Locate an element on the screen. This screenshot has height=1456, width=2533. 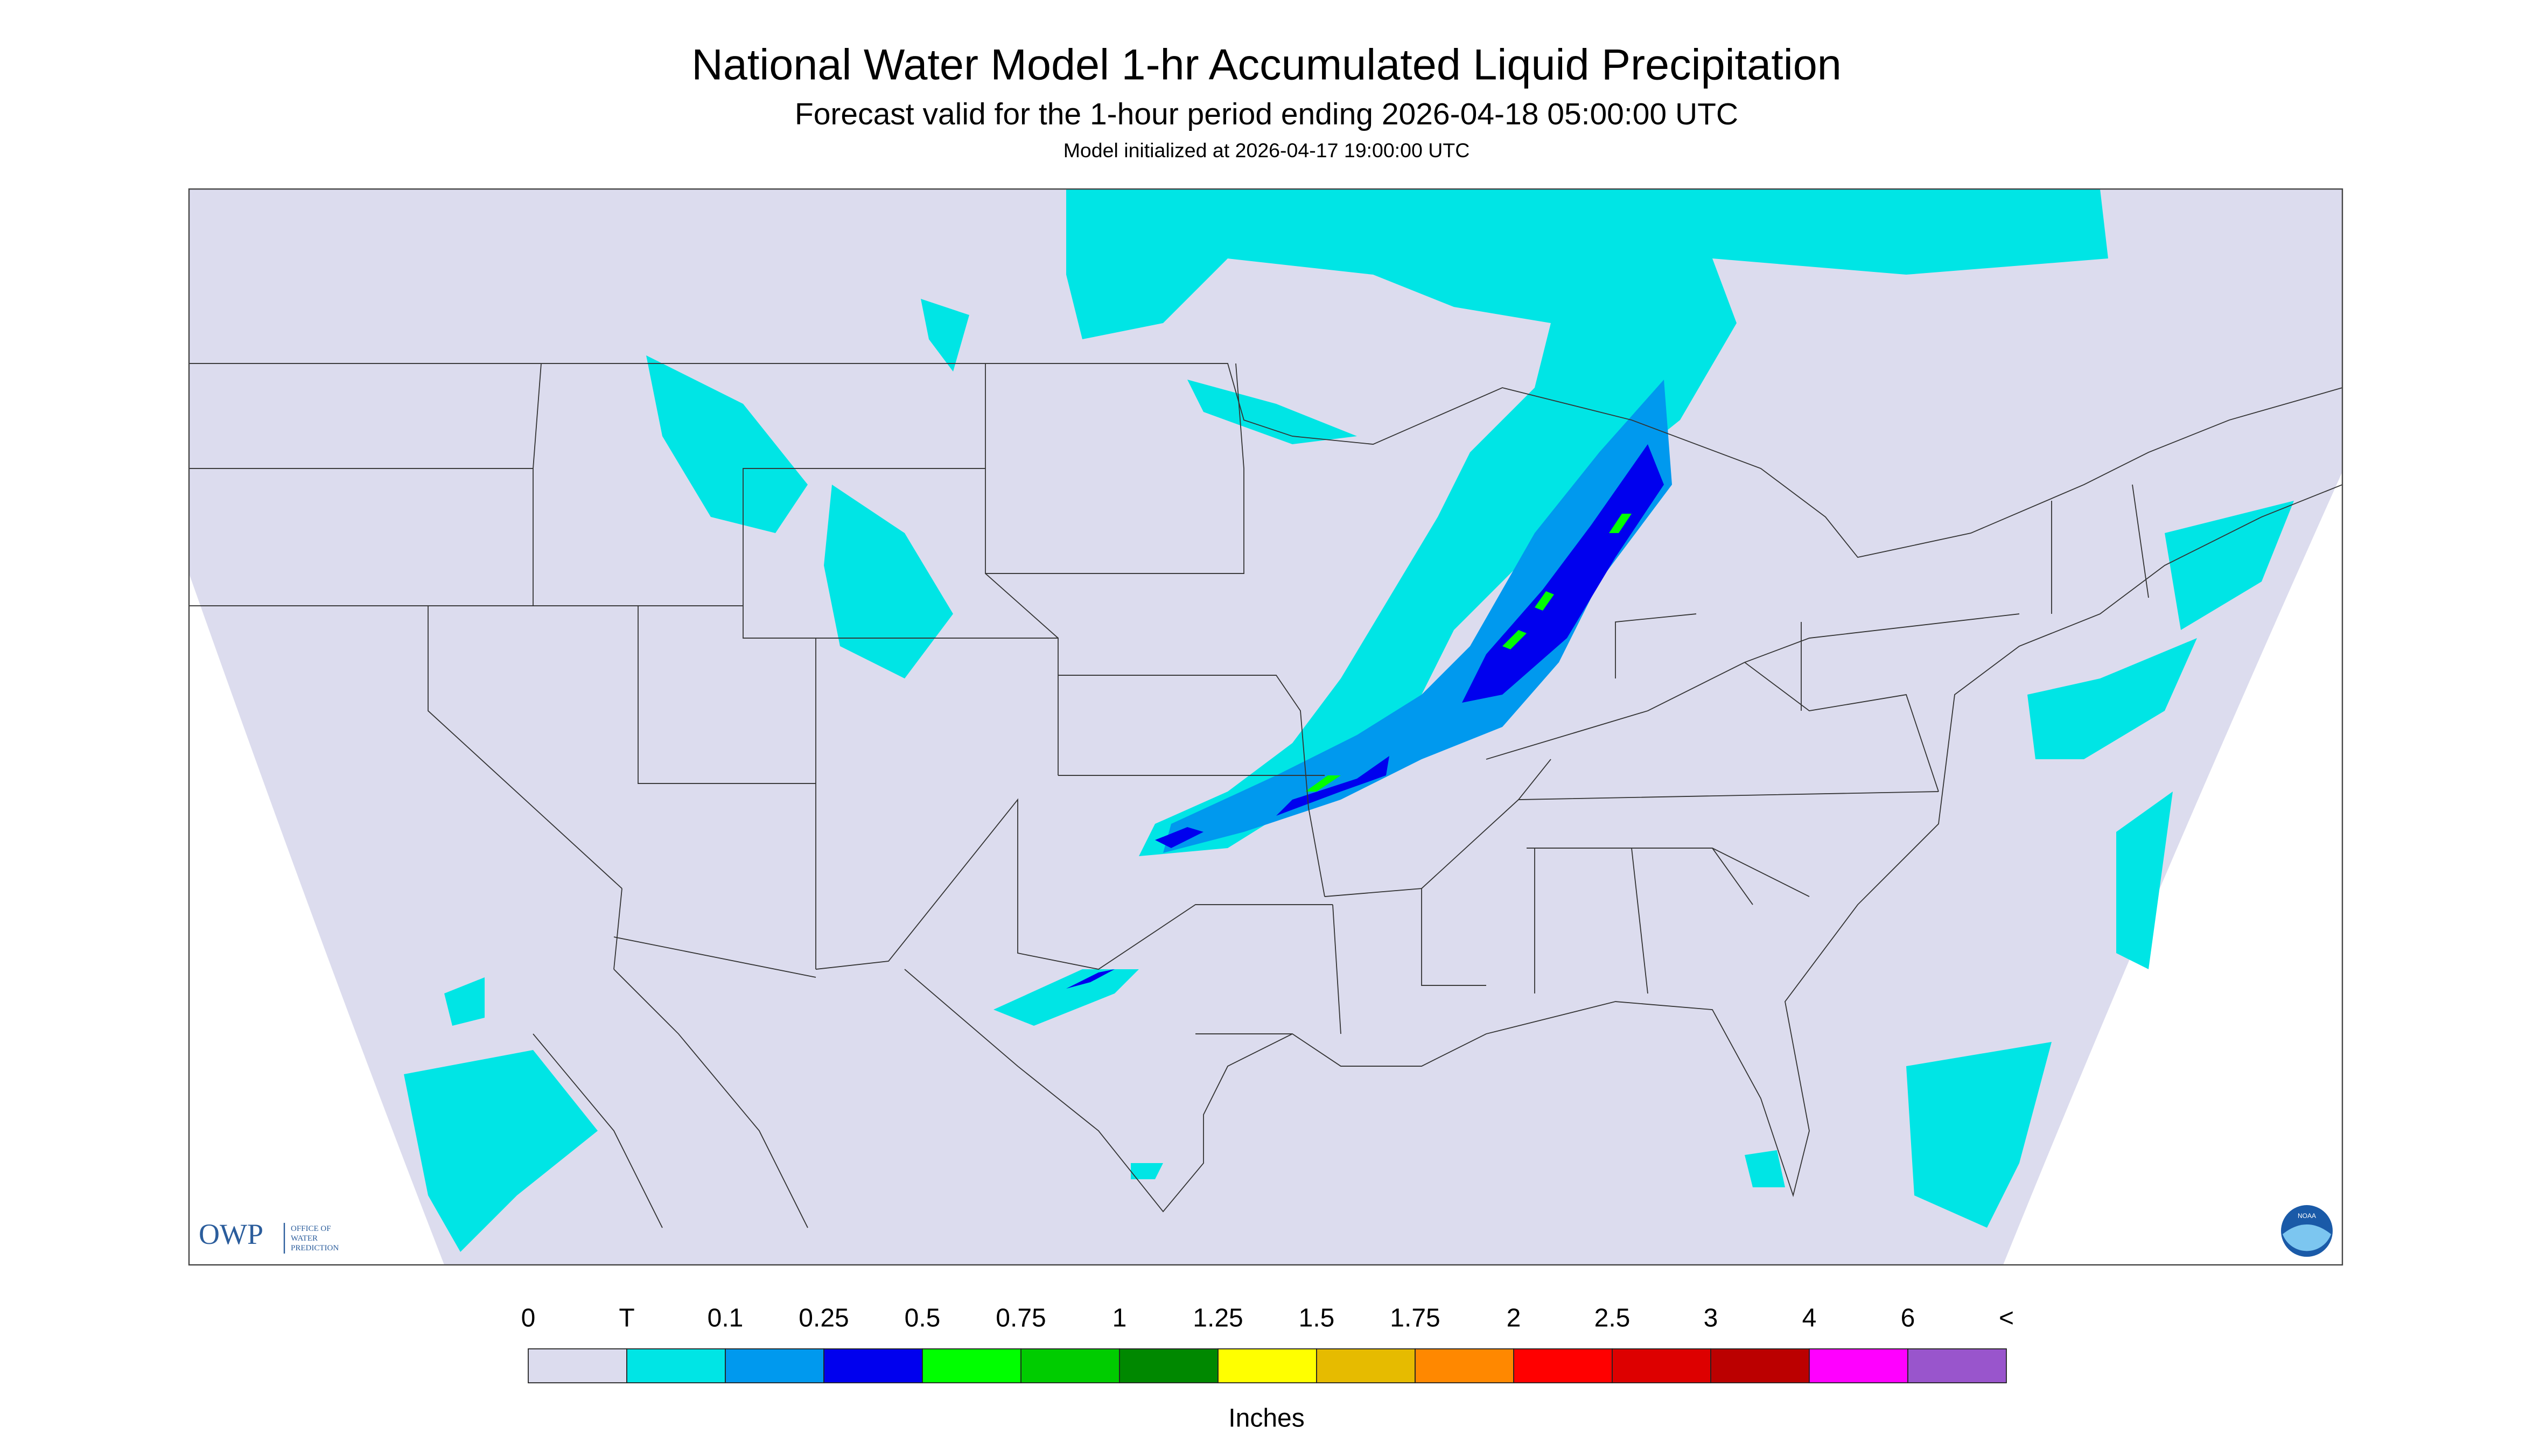
owp-name: WATER is located at coordinates (304, 1238).